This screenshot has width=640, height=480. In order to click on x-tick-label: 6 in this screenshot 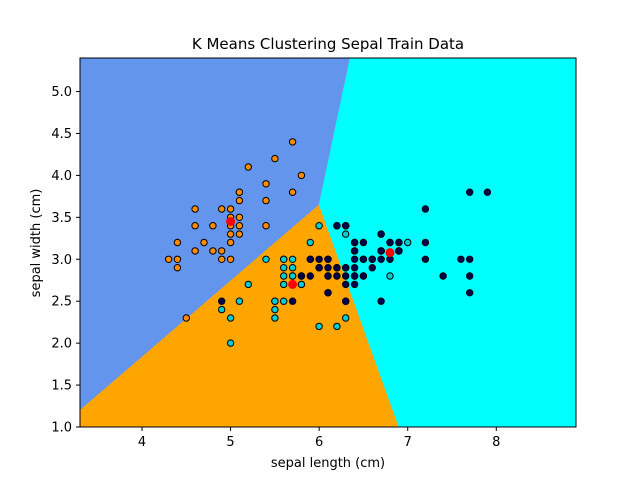, I will do `click(319, 442)`.